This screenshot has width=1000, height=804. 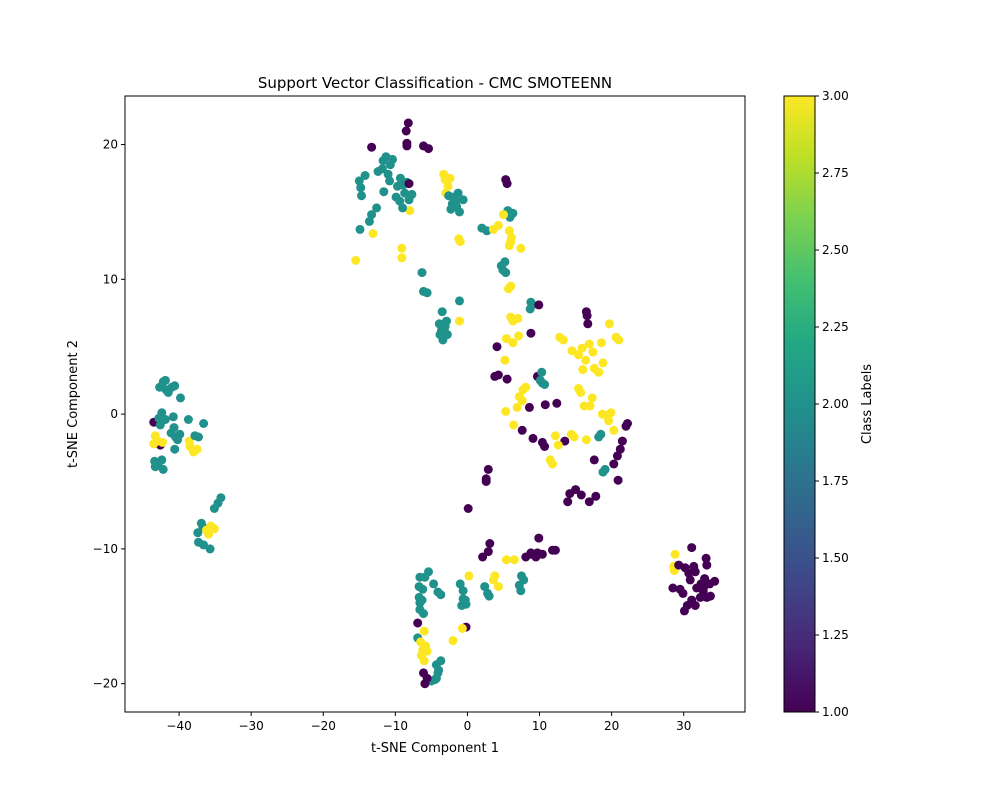 What do you see at coordinates (468, 726) in the screenshot?
I see `x-tick-label: 0` at bounding box center [468, 726].